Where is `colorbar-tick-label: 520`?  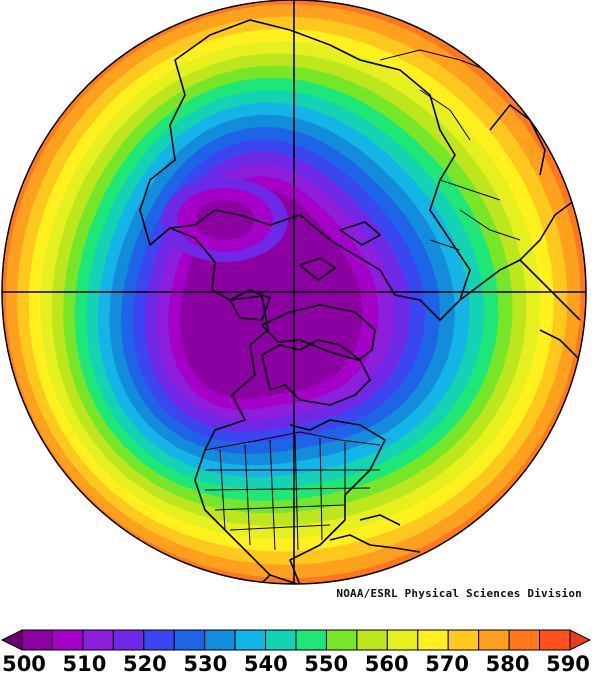 colorbar-tick-label: 520 is located at coordinates (144, 664).